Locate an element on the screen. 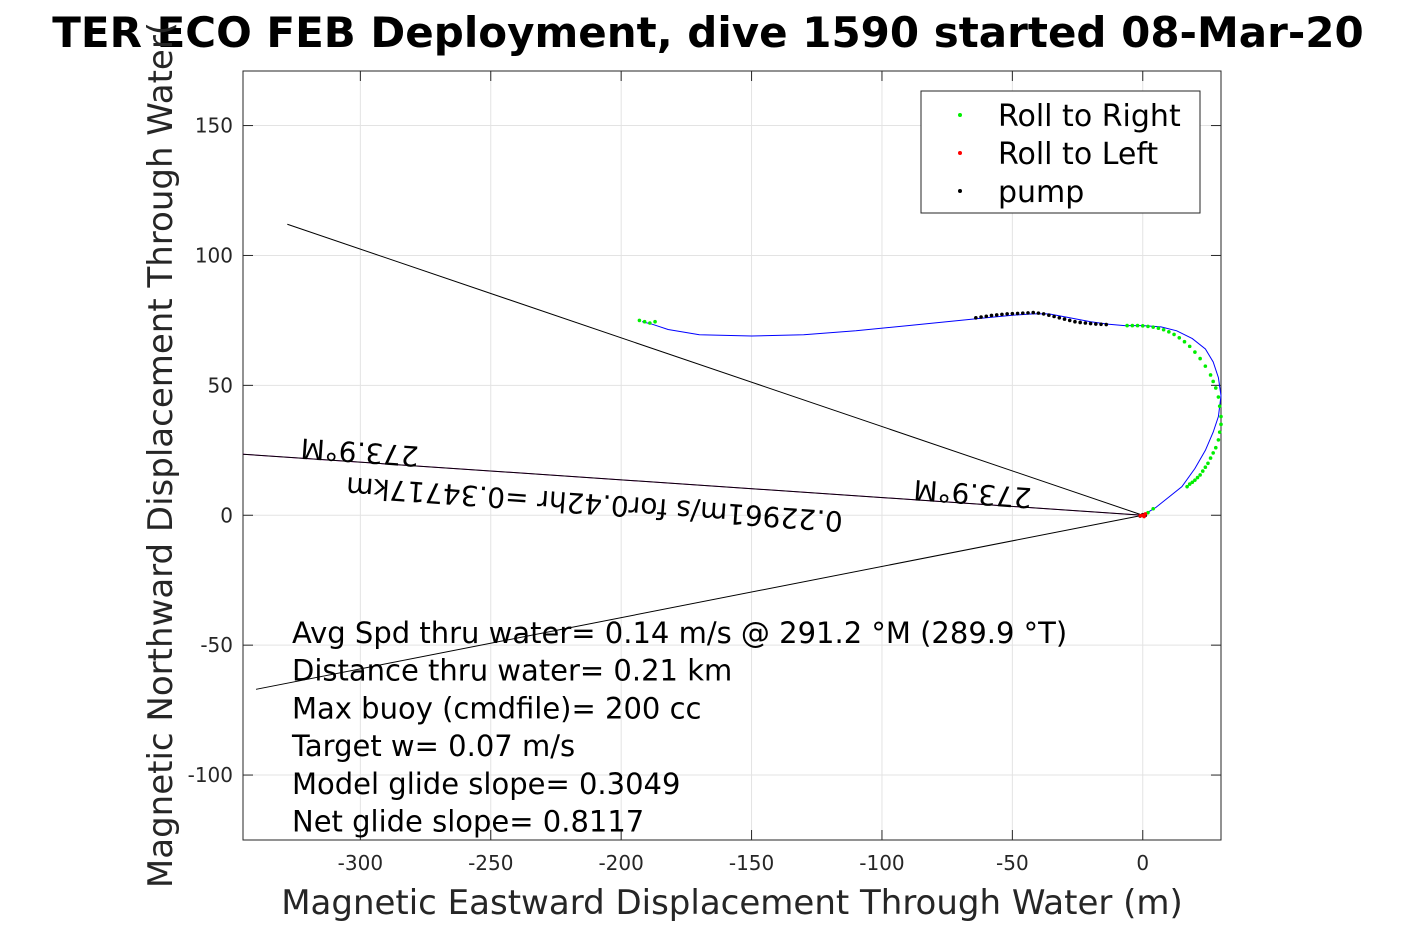 The width and height of the screenshot is (1417, 945). x-tick-label: -100 is located at coordinates (881, 863).